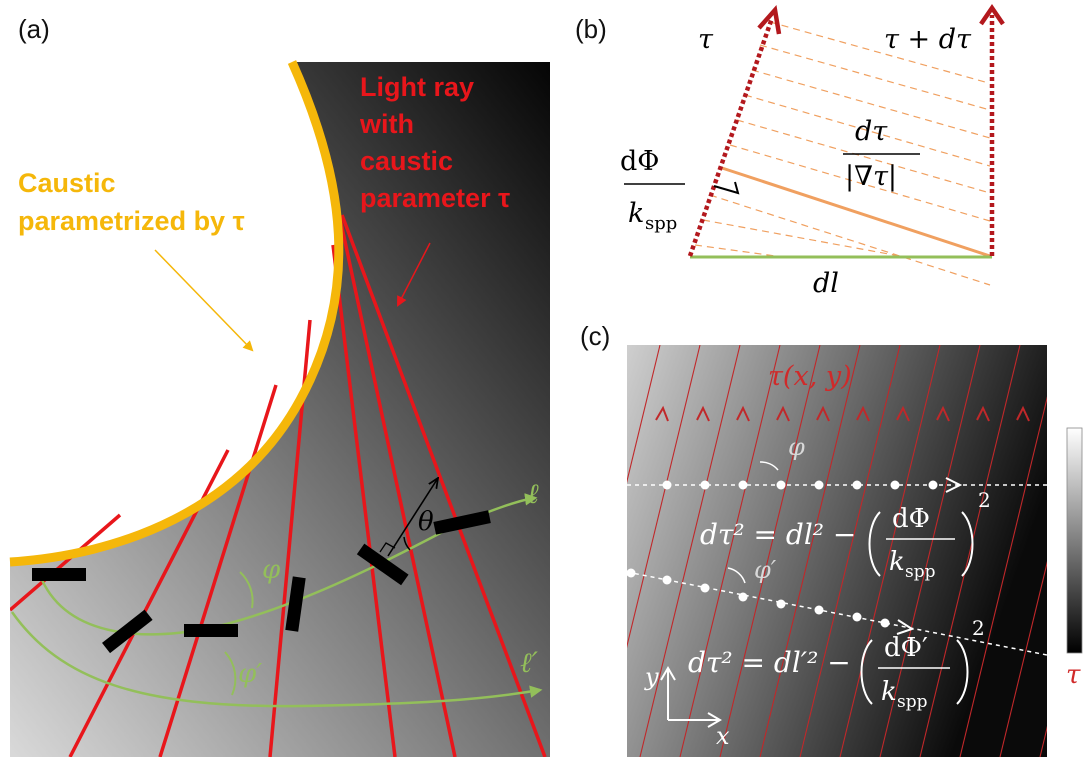  Describe the element at coordinates (810, 376) in the screenshot. I see `tau-xy-label: τ(x, y)` at that location.